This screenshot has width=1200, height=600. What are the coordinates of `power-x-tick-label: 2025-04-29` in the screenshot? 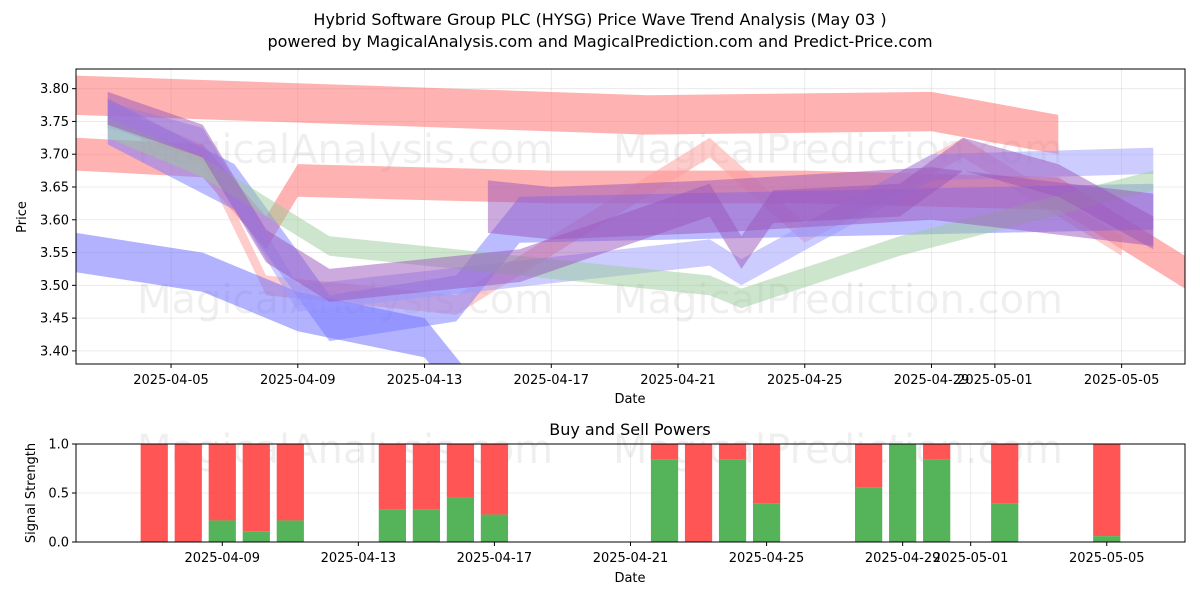 It's located at (903, 558).